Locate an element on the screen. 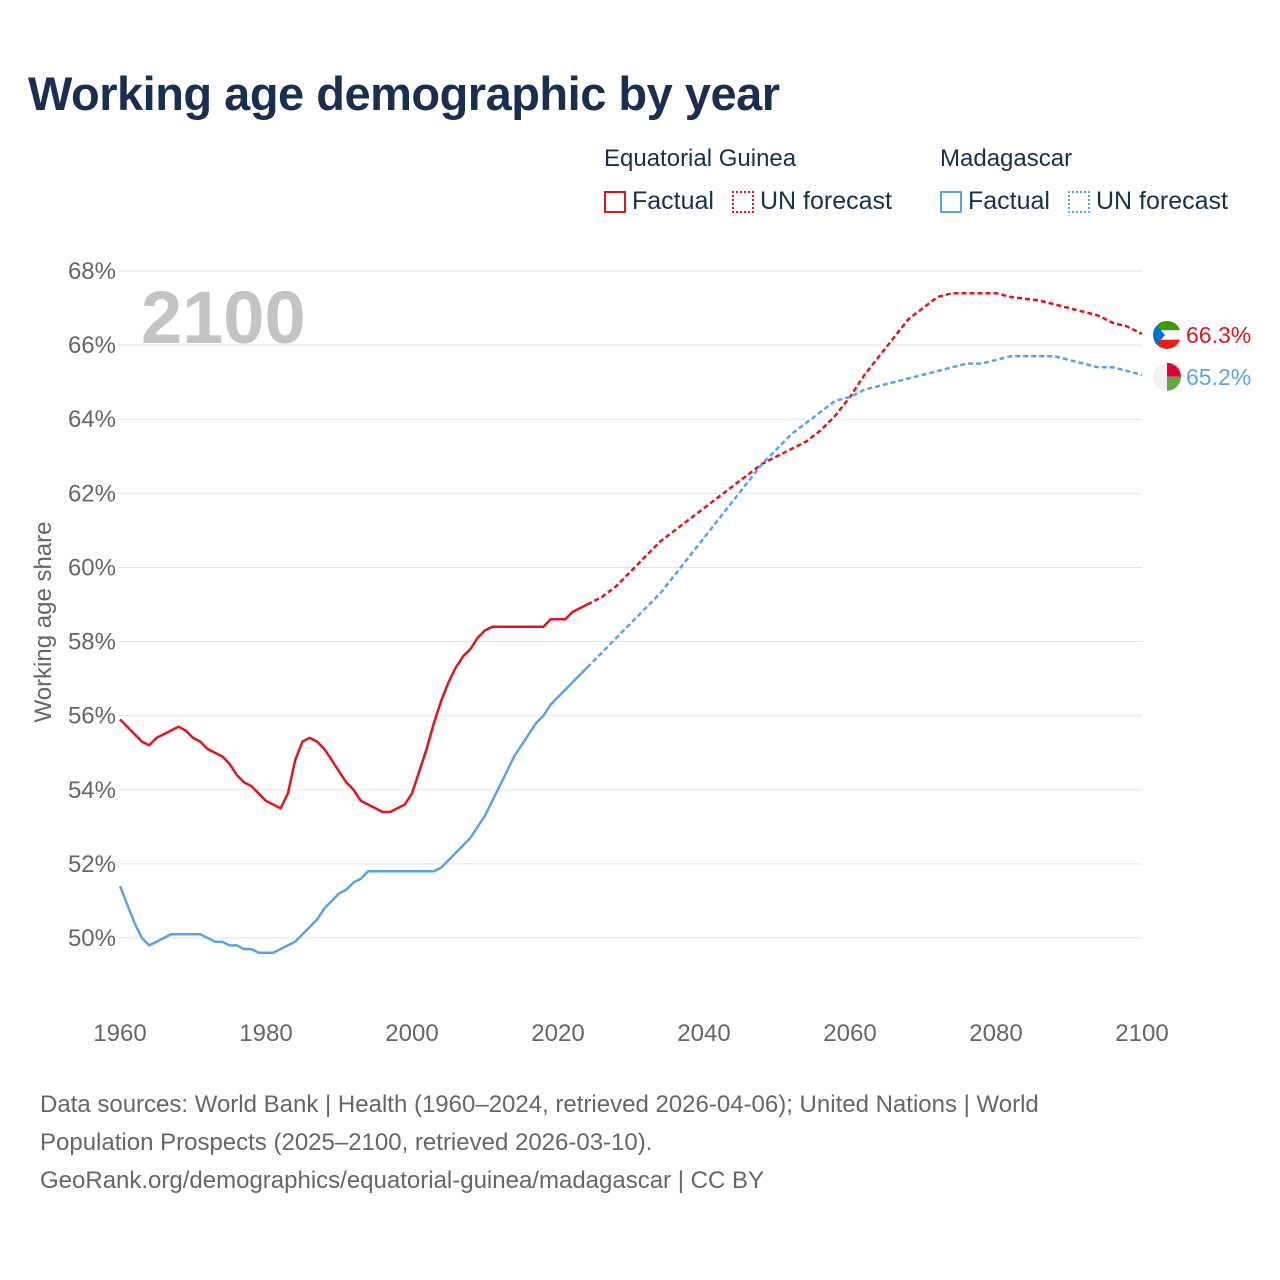  y-tick-label: 60% is located at coordinates (92, 567).